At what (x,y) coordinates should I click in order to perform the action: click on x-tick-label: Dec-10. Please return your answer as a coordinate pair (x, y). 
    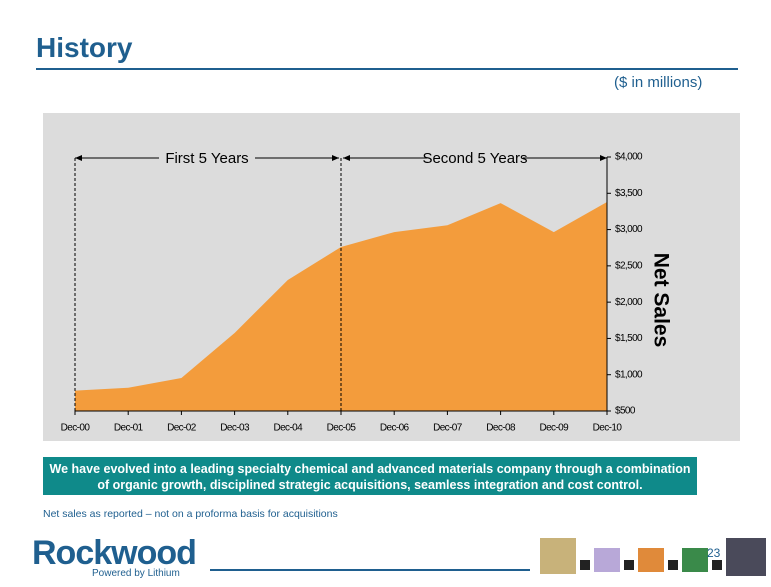
    Looking at the image, I should click on (608, 428).